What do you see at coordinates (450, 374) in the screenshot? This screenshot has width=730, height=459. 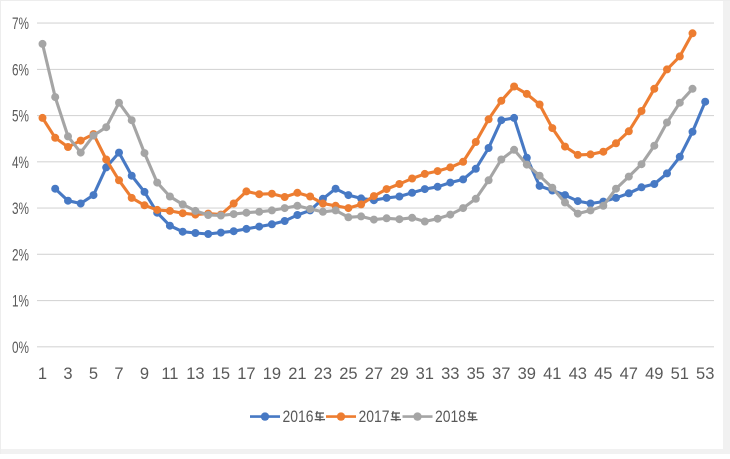 I see `svg-text: 33` at bounding box center [450, 374].